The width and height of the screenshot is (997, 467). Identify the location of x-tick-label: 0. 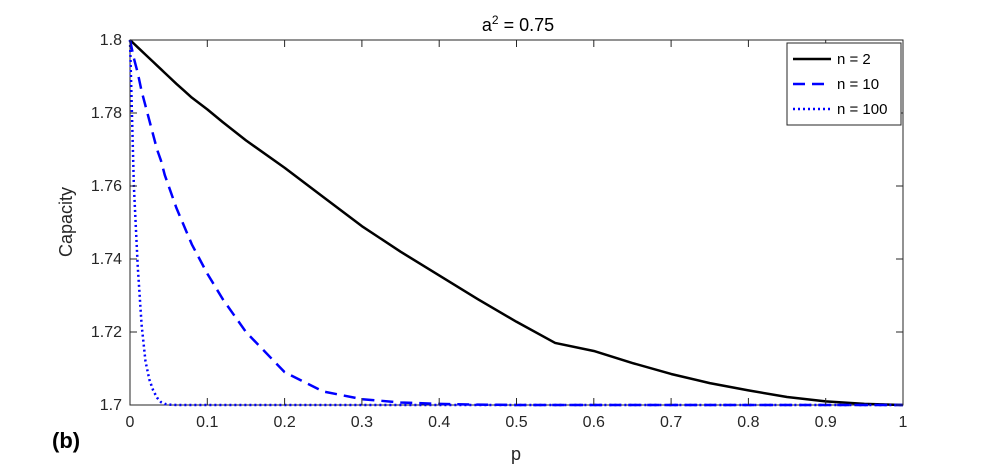
(130, 422).